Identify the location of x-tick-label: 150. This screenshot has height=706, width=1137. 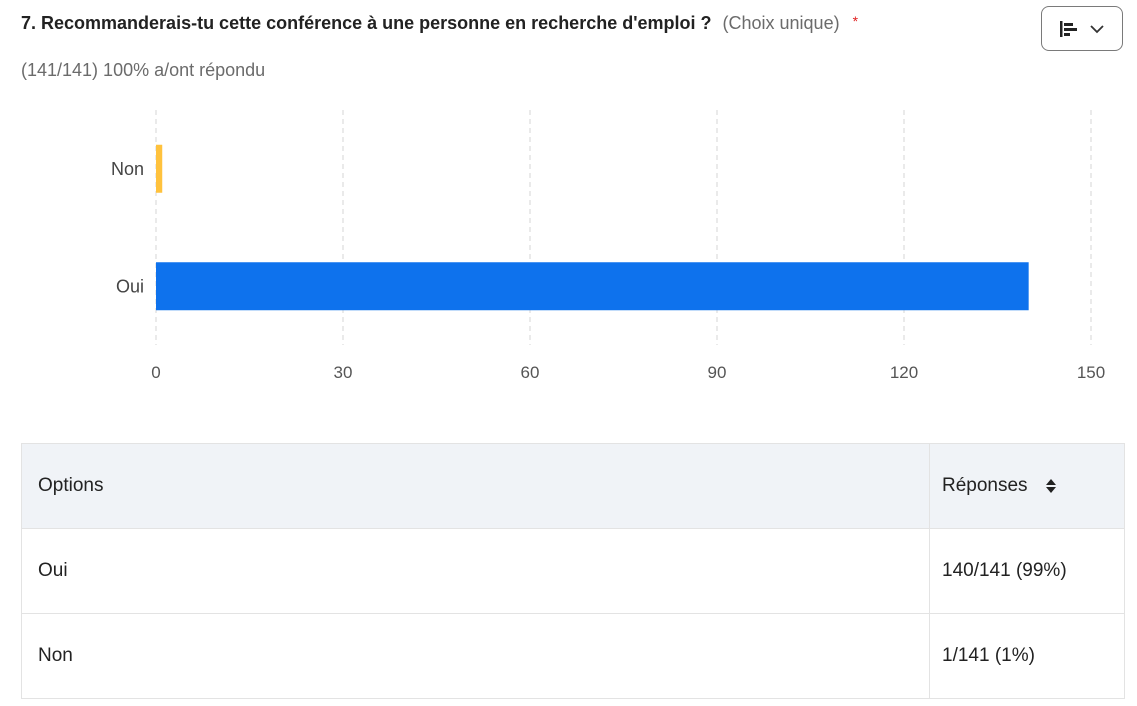
(1091, 372).